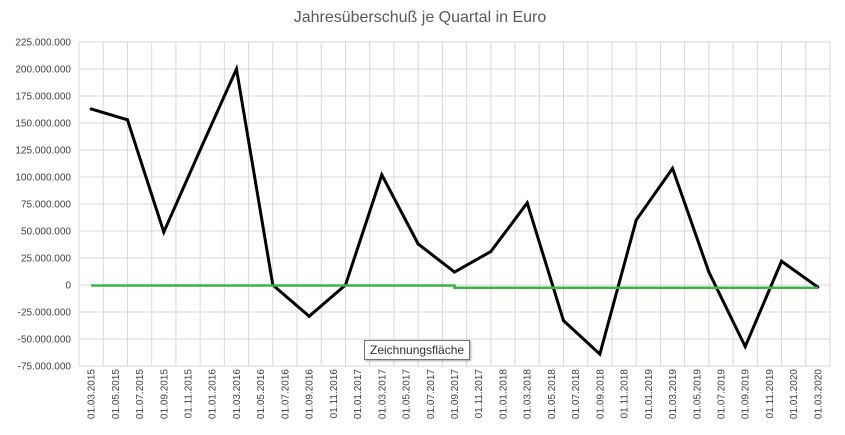  Describe the element at coordinates (503, 394) in the screenshot. I see `x-tick-label: 01.01.2018` at that location.